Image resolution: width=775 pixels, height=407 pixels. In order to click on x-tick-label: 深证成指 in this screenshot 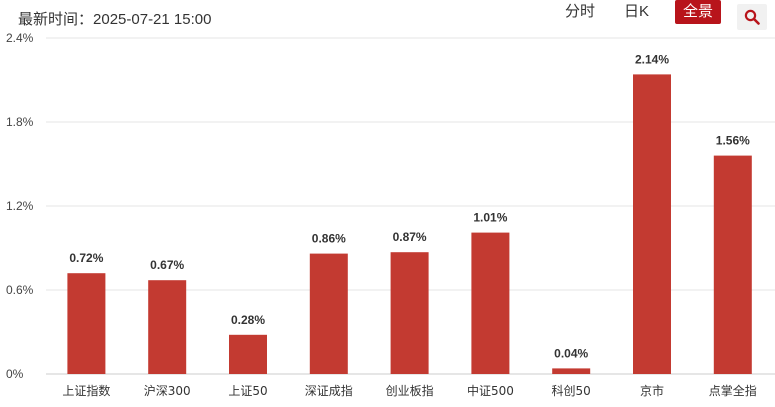, I will do `click(329, 390)`.